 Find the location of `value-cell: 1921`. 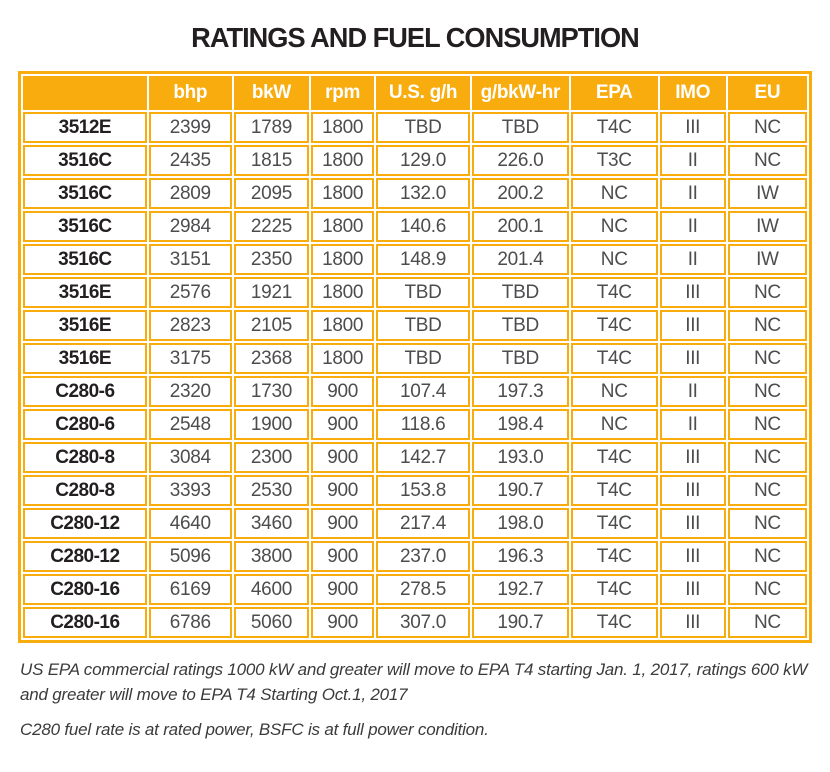

value-cell: 1921 is located at coordinates (271, 292).